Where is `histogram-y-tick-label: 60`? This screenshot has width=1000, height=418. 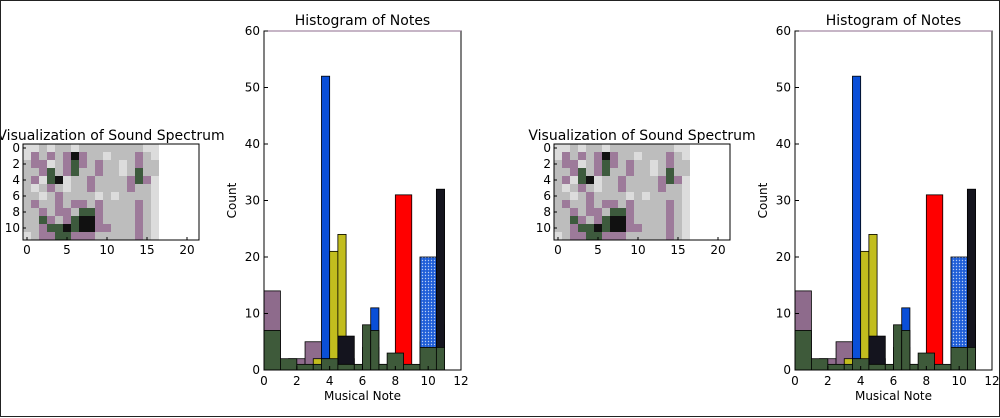 histogram-y-tick-label: 60 is located at coordinates (783, 31).